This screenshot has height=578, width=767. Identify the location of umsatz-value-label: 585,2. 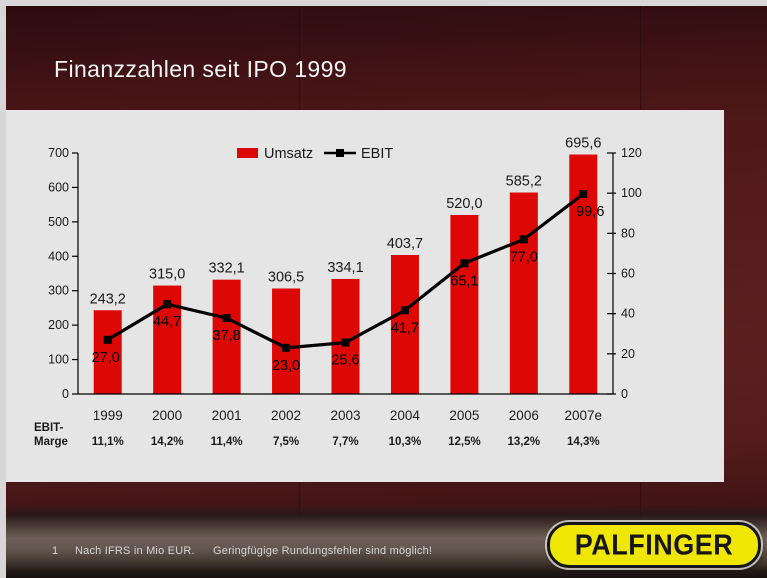
(524, 182).